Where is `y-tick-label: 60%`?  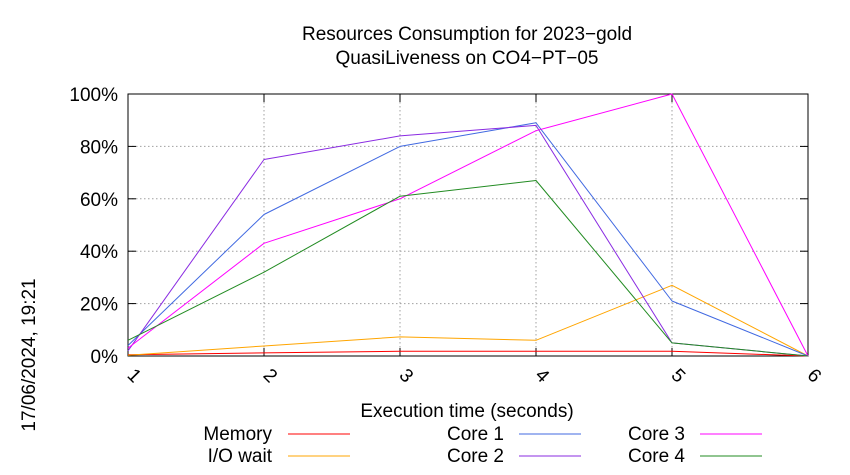 y-tick-label: 60% is located at coordinates (99, 200).